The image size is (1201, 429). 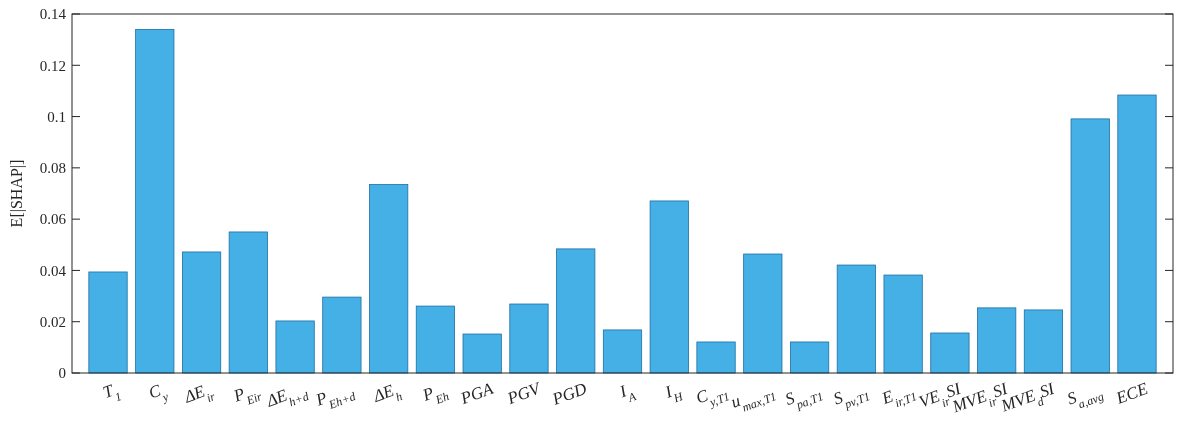 I want to click on x-tick-label: T$_{1}$, so click(x=112, y=392).